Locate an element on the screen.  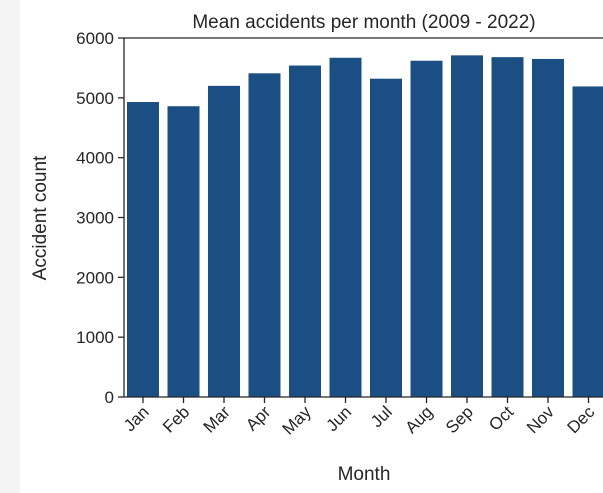
bar-jan is located at coordinates (143, 249).